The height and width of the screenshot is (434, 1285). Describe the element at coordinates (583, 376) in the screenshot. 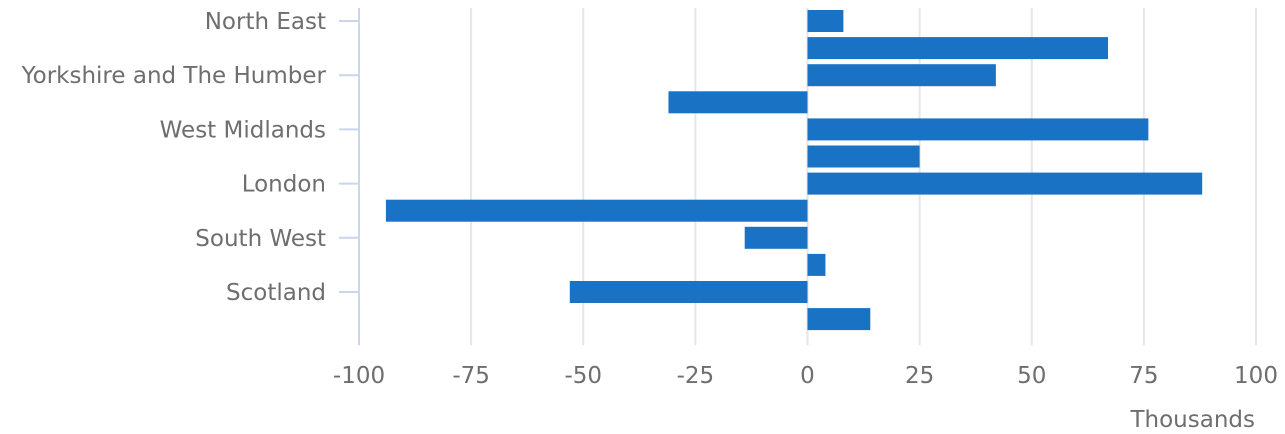

I see `x-tick-label: -50` at that location.